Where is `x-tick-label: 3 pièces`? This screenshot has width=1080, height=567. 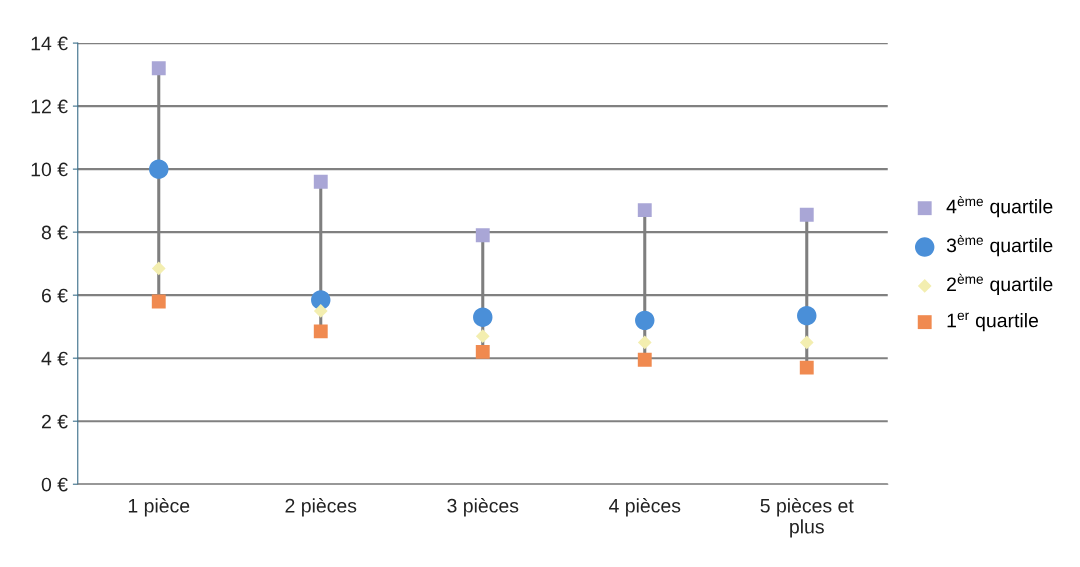 x-tick-label: 3 pièces is located at coordinates (483, 507).